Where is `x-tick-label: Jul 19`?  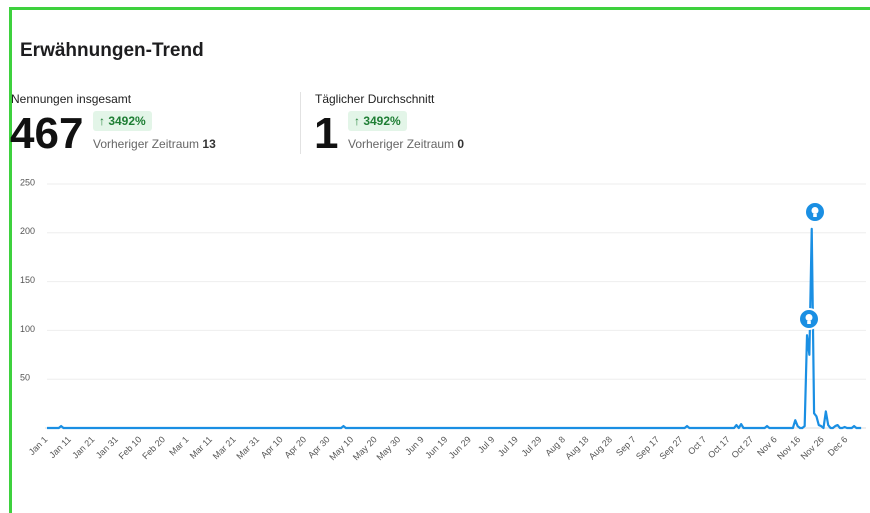
x-tick-label: Jul 19 is located at coordinates (508, 446).